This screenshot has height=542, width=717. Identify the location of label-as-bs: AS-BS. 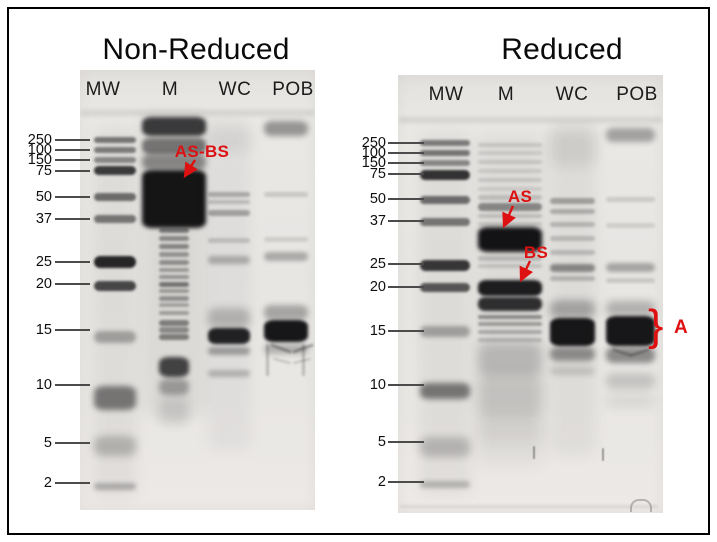
(202, 151).